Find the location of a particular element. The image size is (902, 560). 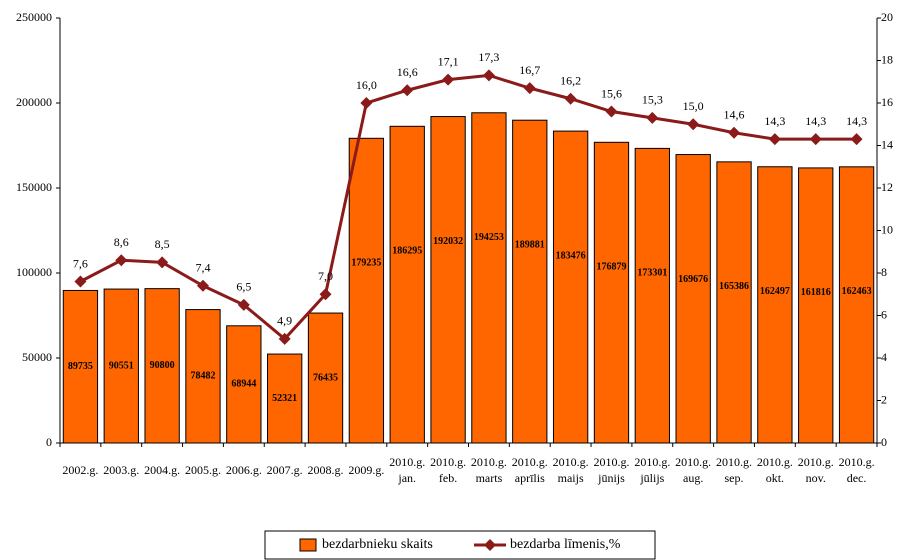

legend-swatch is located at coordinates (308, 545).